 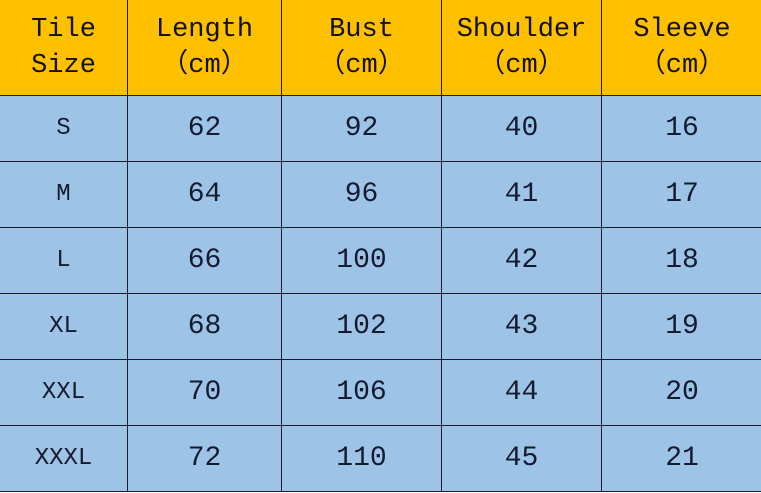 I want to click on header-shoulder-line2: （cm）, so click(x=521, y=65).